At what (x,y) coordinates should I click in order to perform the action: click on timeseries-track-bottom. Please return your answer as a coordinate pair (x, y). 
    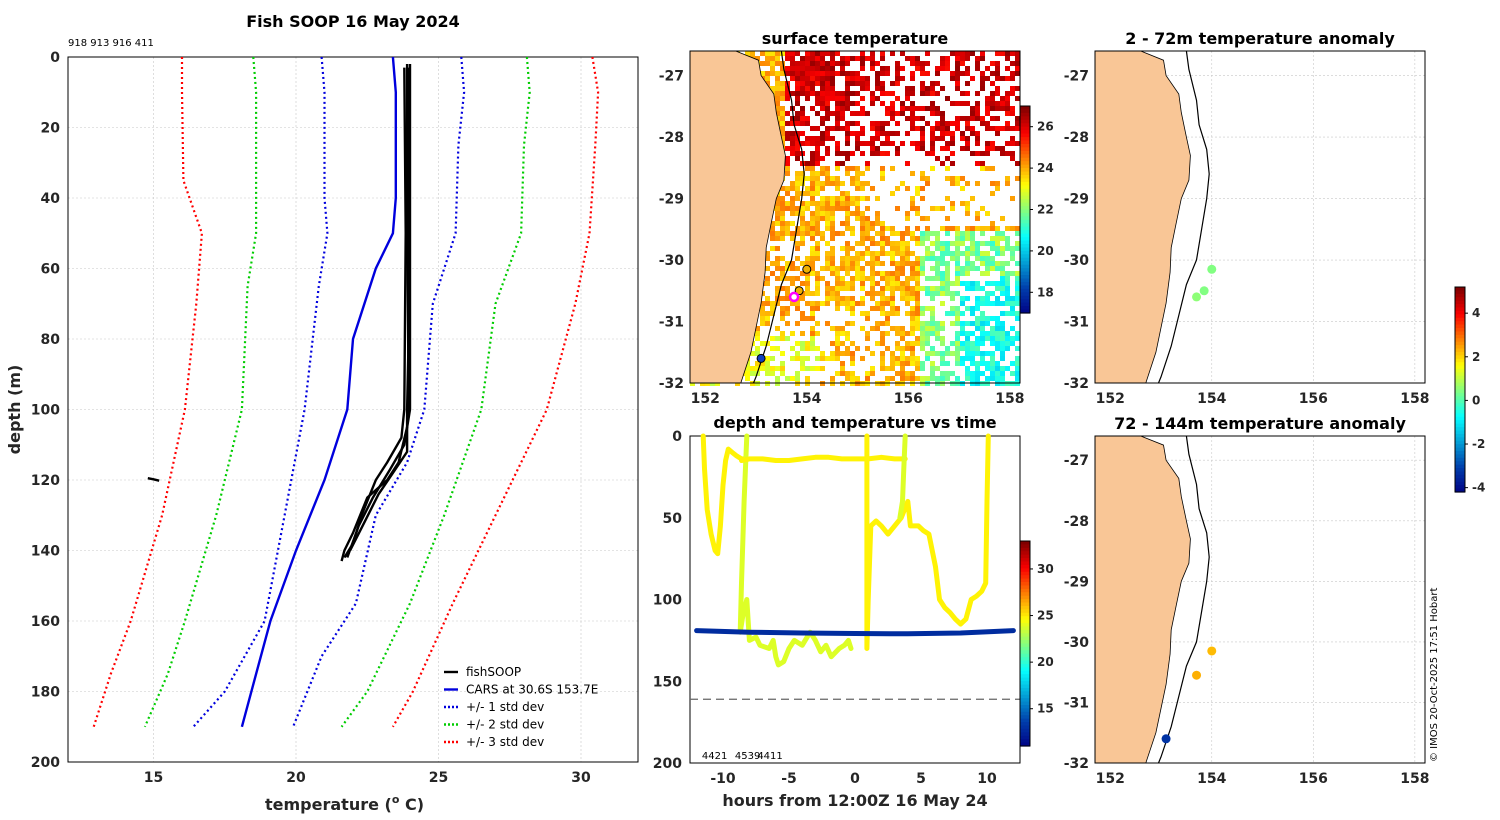
    Looking at the image, I should click on (855, 632).